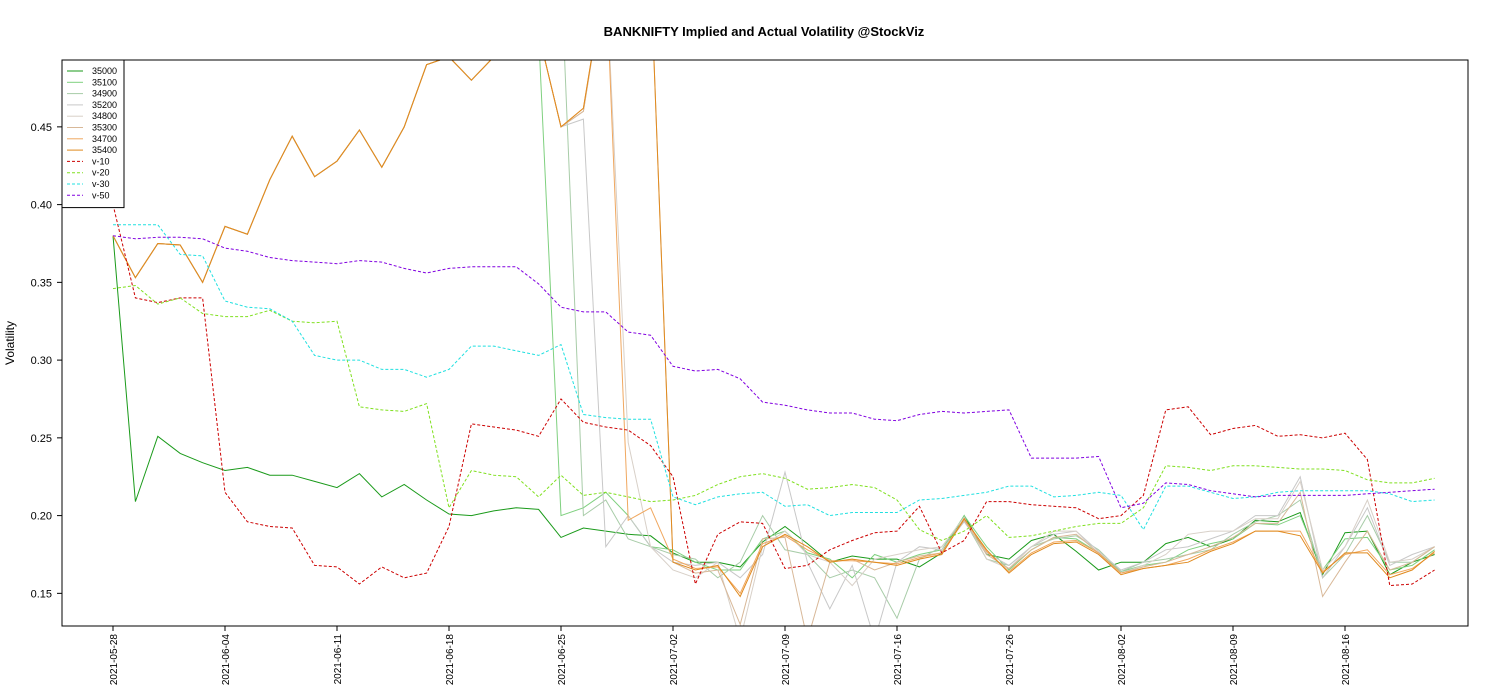 The height and width of the screenshot is (700, 1500). What do you see at coordinates (41, 283) in the screenshot?
I see `y-tick-label: 0.35` at bounding box center [41, 283].